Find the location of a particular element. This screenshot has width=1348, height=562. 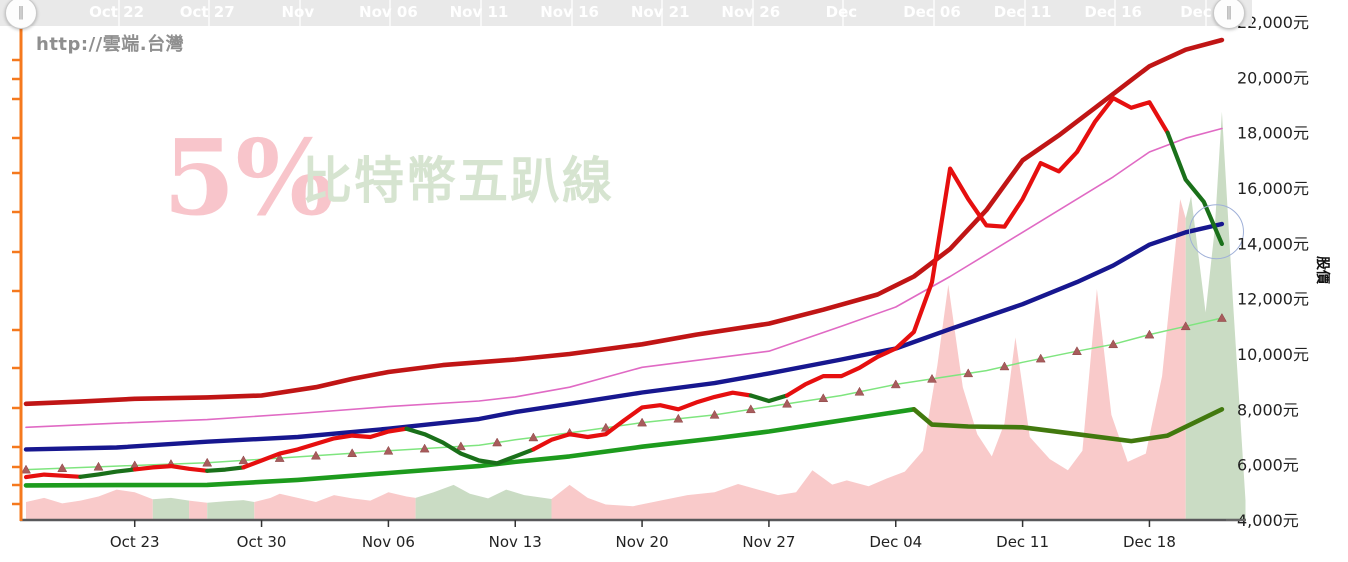

y-axis-label: 4,000元 is located at coordinates (1268, 520).